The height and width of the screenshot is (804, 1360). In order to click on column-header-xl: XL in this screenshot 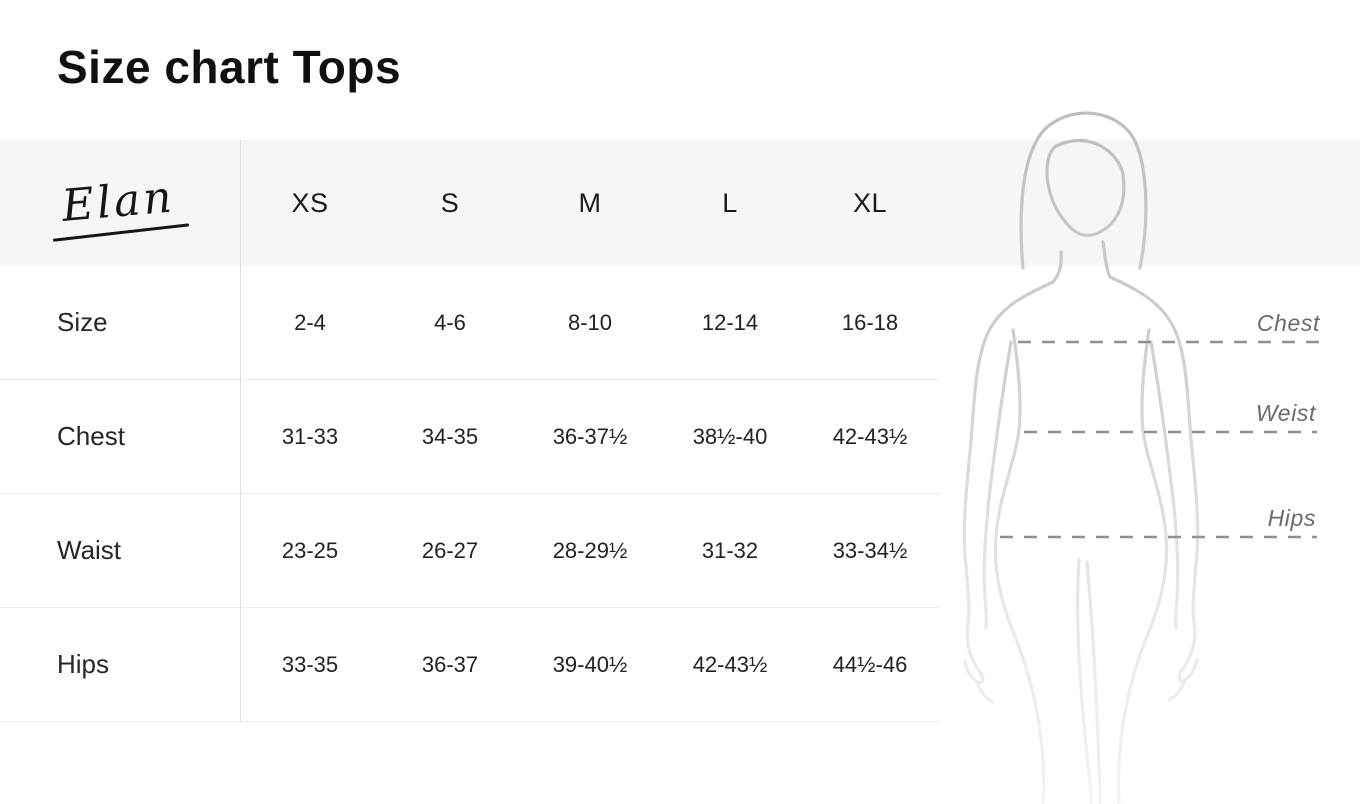, I will do `click(870, 202)`.